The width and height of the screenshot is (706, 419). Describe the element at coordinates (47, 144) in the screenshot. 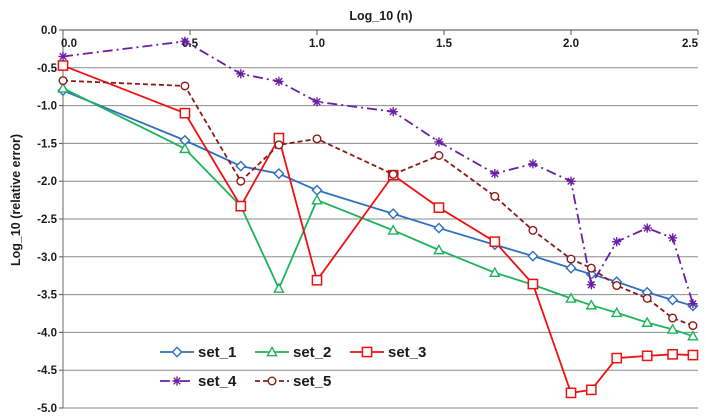

I see `y-tick-label: -1.5` at that location.